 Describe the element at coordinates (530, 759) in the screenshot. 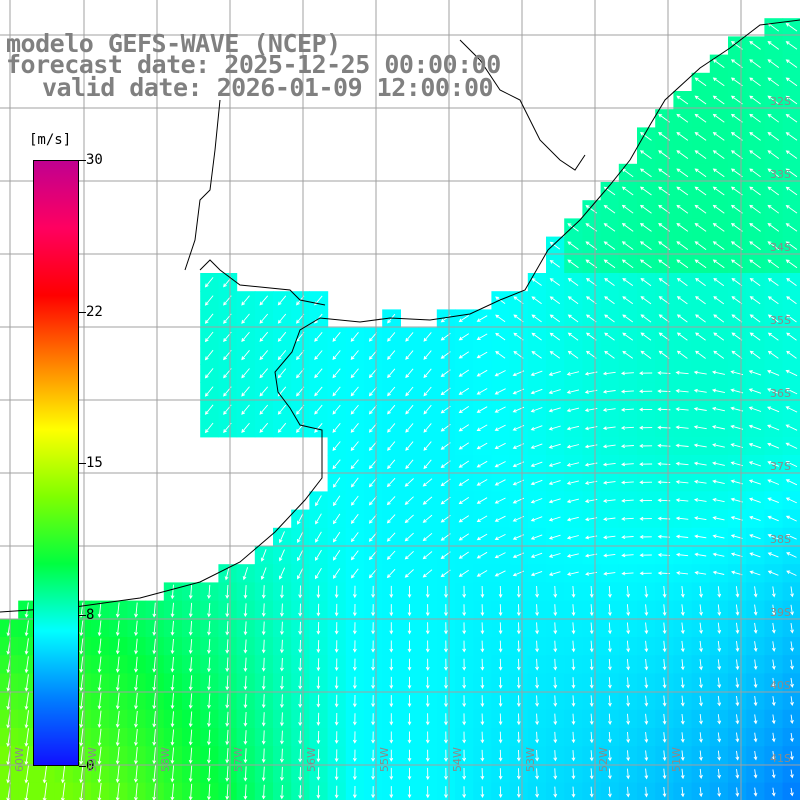

I see `longitude-label: 53W` at that location.